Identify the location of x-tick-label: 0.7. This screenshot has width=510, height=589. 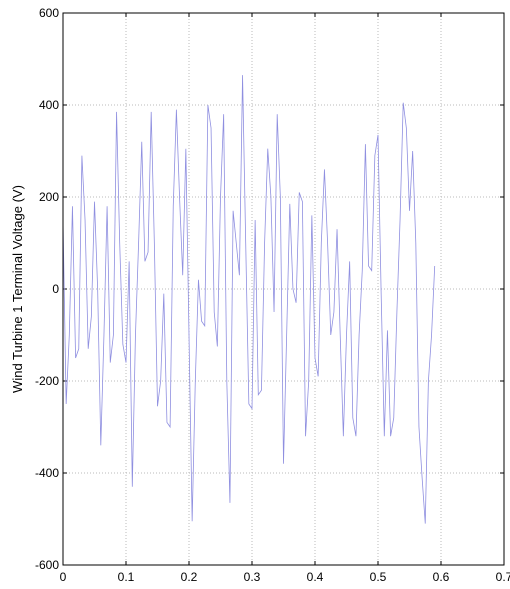
(503, 577).